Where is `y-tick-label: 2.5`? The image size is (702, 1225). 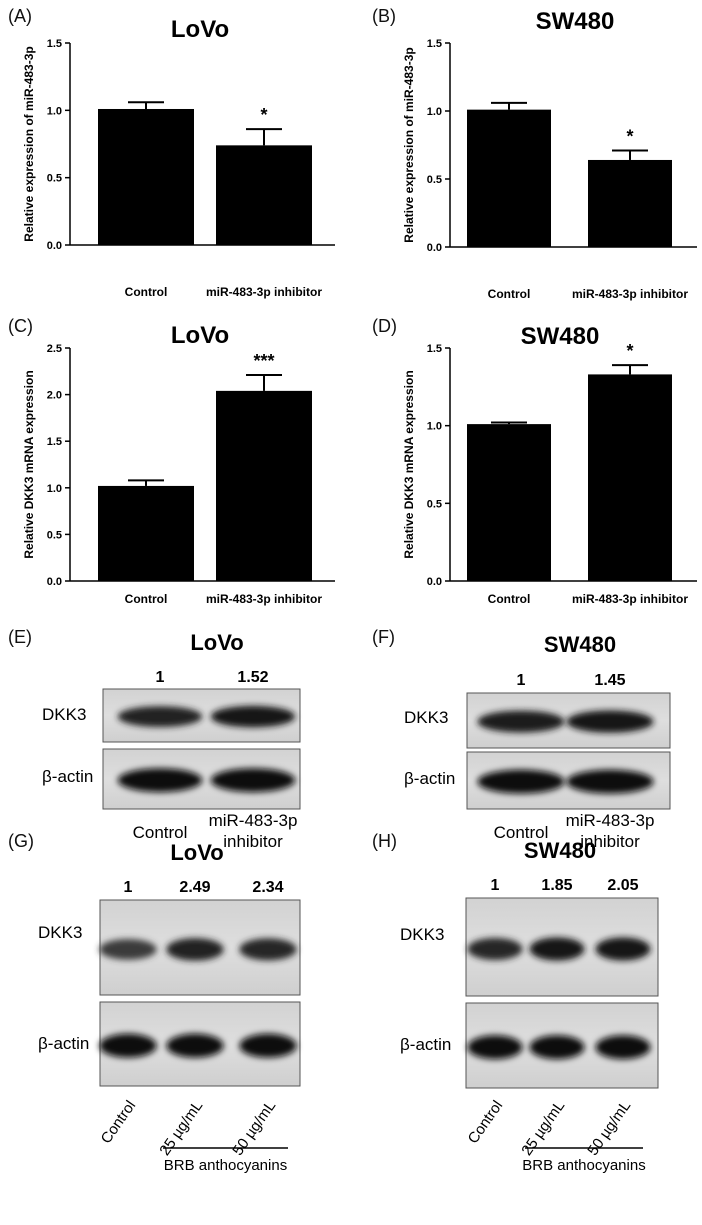 y-tick-label: 2.5 is located at coordinates (54, 349).